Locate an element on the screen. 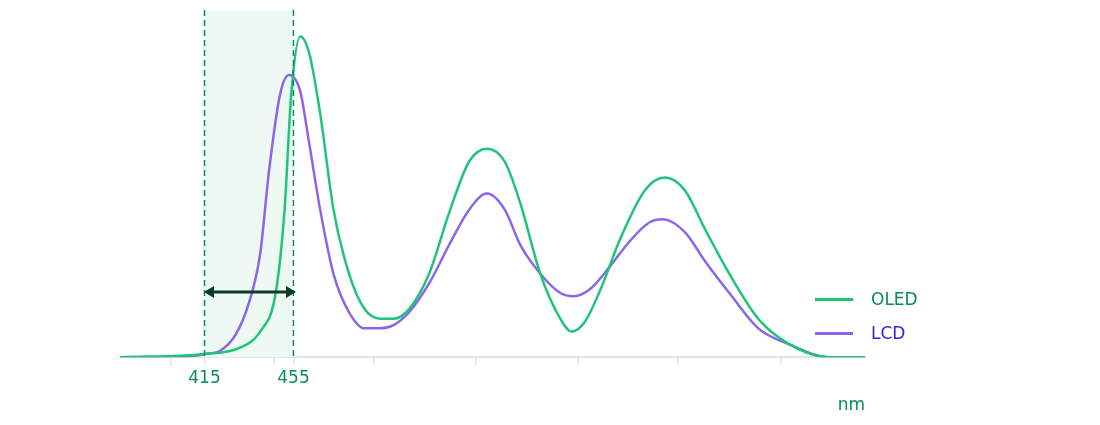 The height and width of the screenshot is (425, 1100). x-tick-label: 415 is located at coordinates (204, 376).